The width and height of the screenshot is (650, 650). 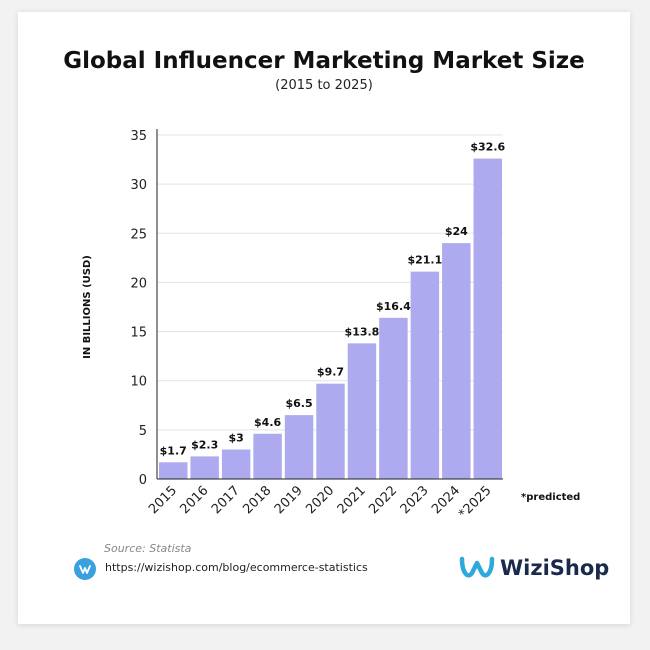 What do you see at coordinates (235, 438) in the screenshot?
I see `bar-value-label: $3` at bounding box center [235, 438].